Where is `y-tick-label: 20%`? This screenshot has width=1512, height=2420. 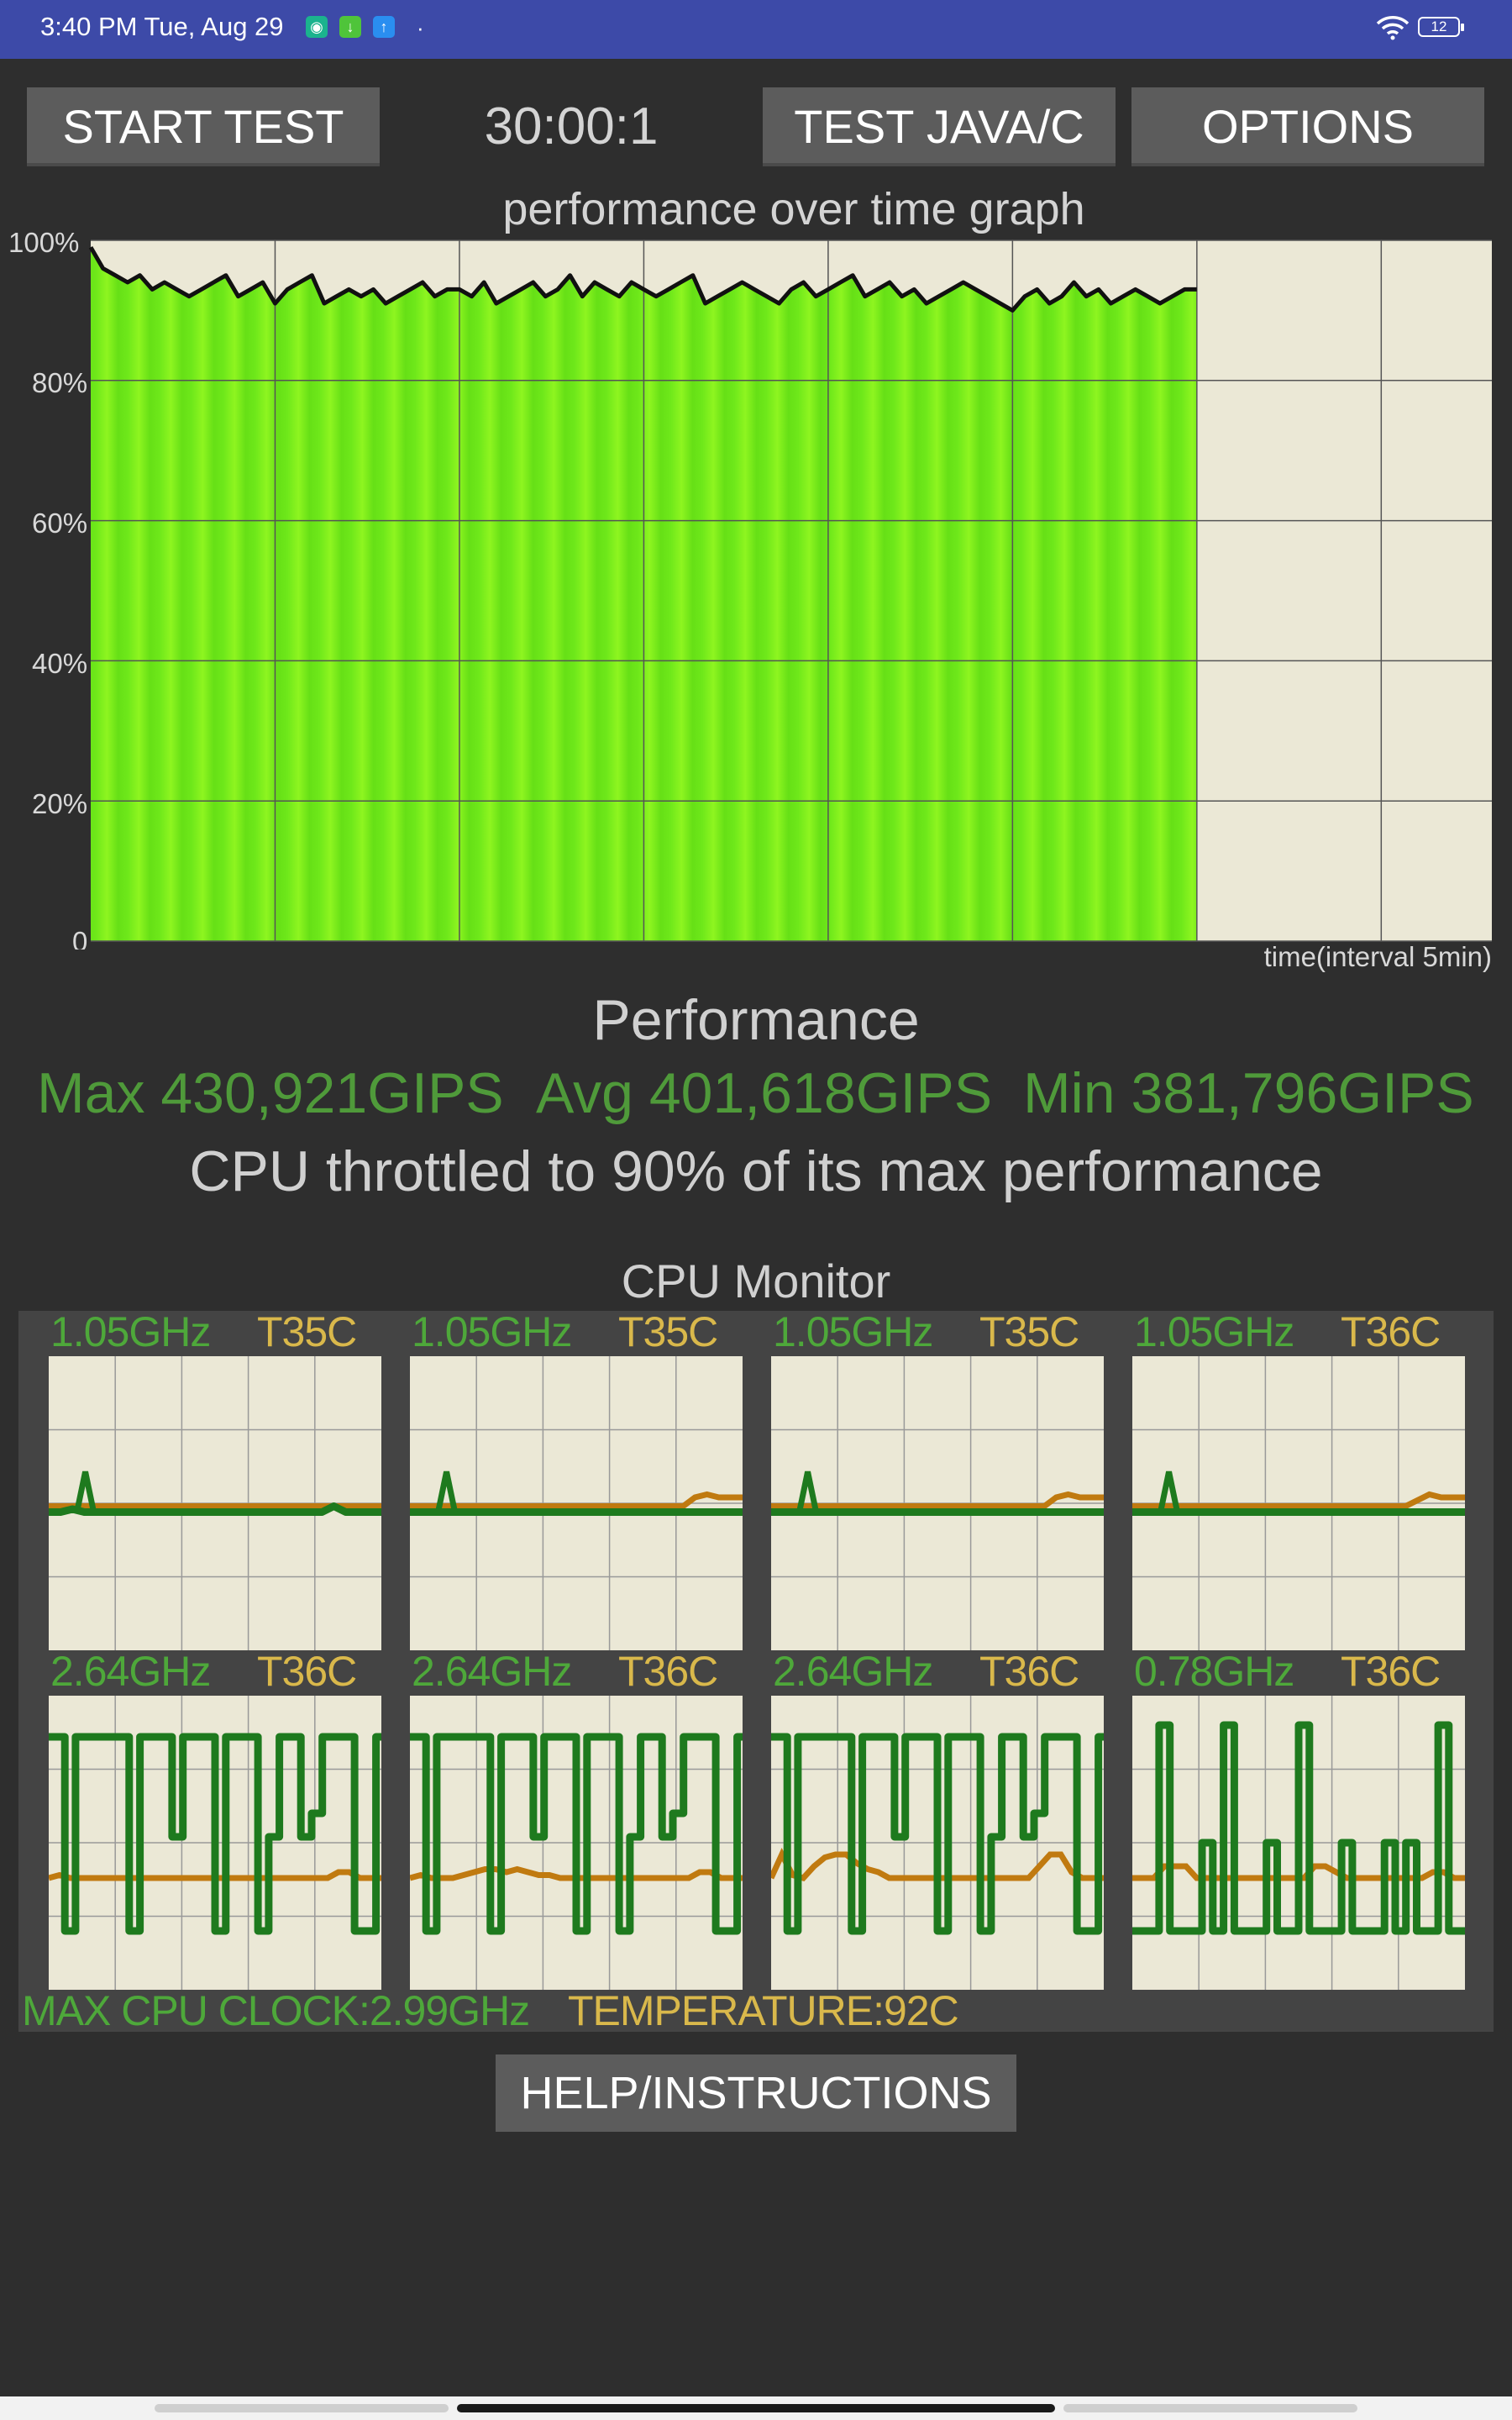 y-tick-label: 20% is located at coordinates (59, 803).